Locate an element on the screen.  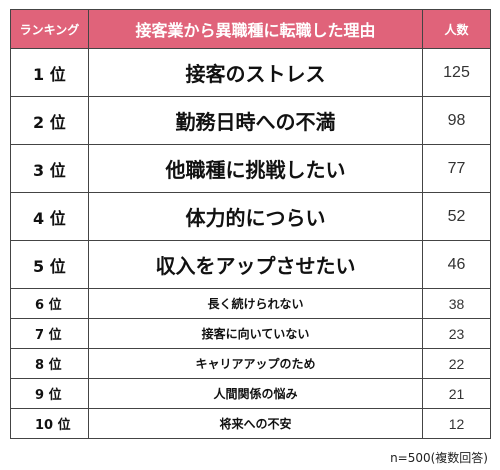
table-row: 4 位 体力的につらい 52 is located at coordinates (250, 216).